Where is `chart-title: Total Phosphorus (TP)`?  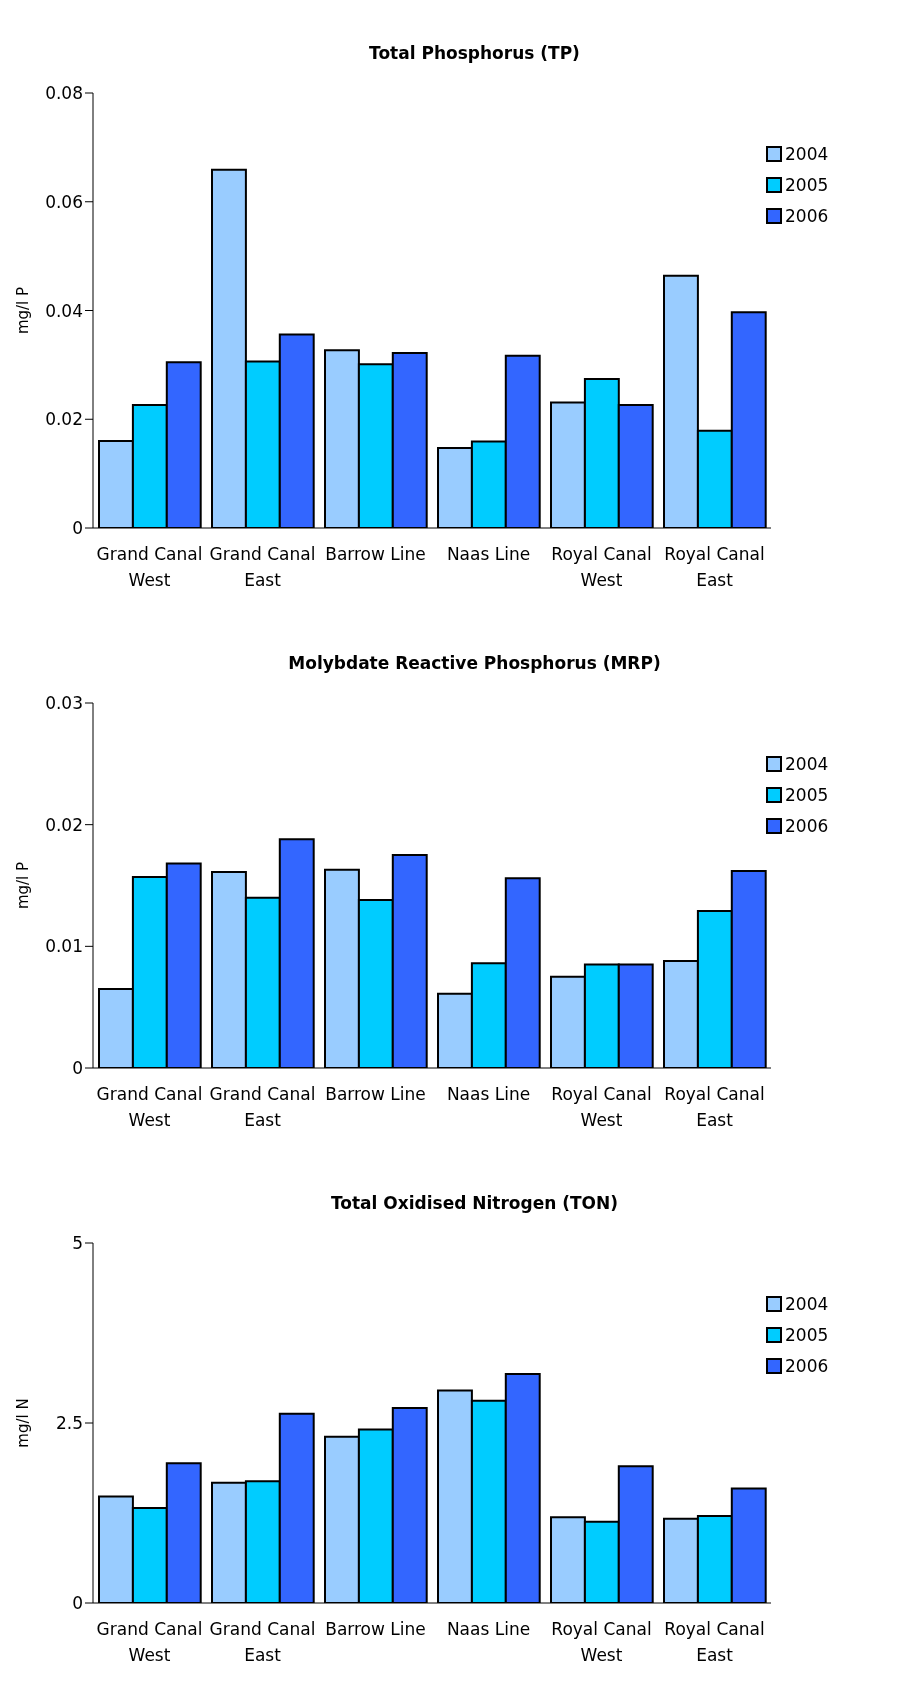
chart-title: Total Phosphorus (TP) is located at coordinates (474, 53).